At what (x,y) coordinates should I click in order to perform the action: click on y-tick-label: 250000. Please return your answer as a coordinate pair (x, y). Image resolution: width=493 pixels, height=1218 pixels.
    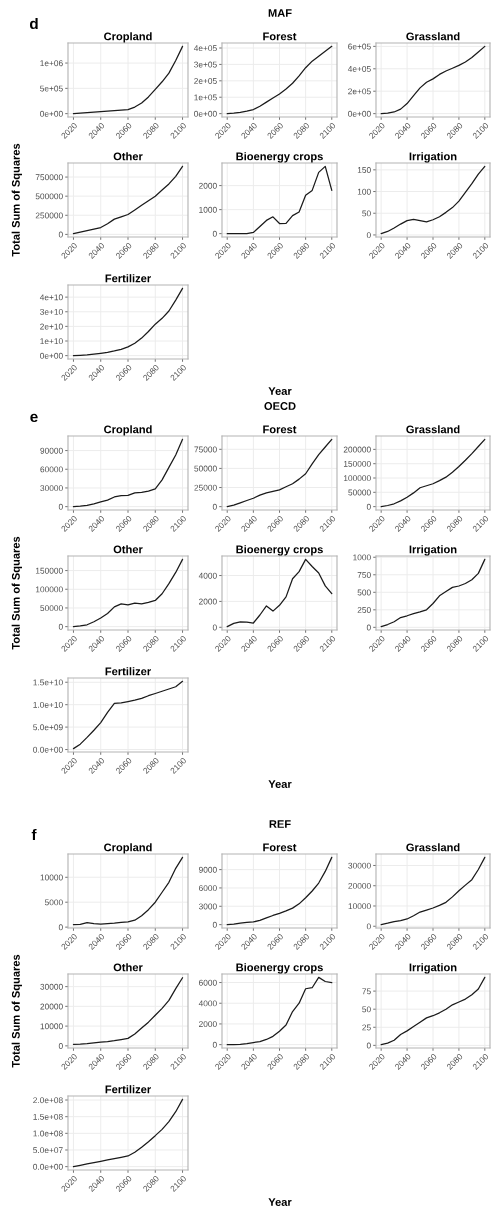
    Looking at the image, I should click on (49, 215).